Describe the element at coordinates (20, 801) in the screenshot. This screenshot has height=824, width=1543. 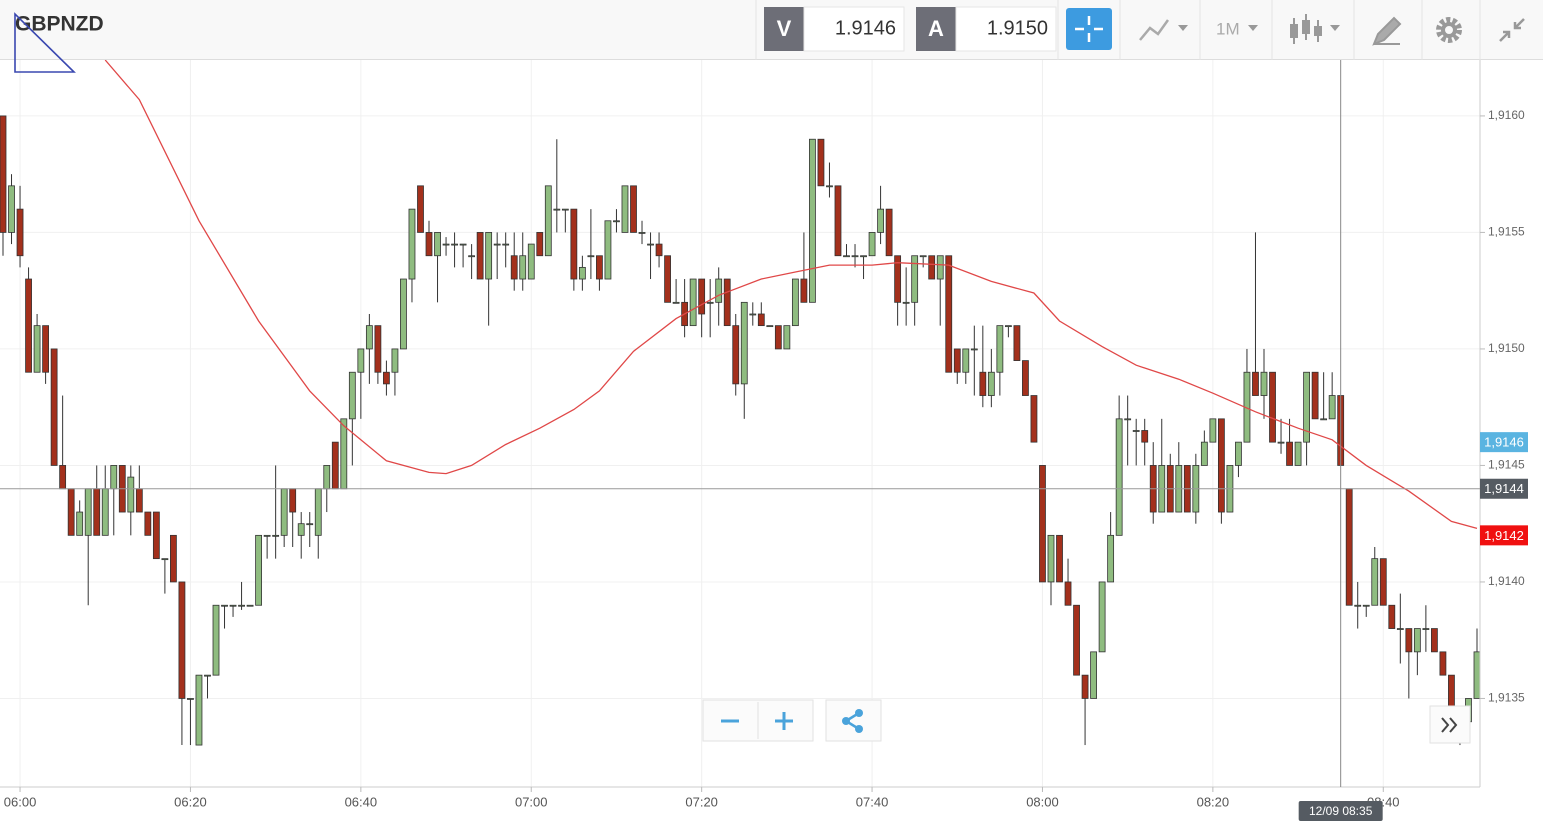
I see `x-tick-label: 06:00` at that location.